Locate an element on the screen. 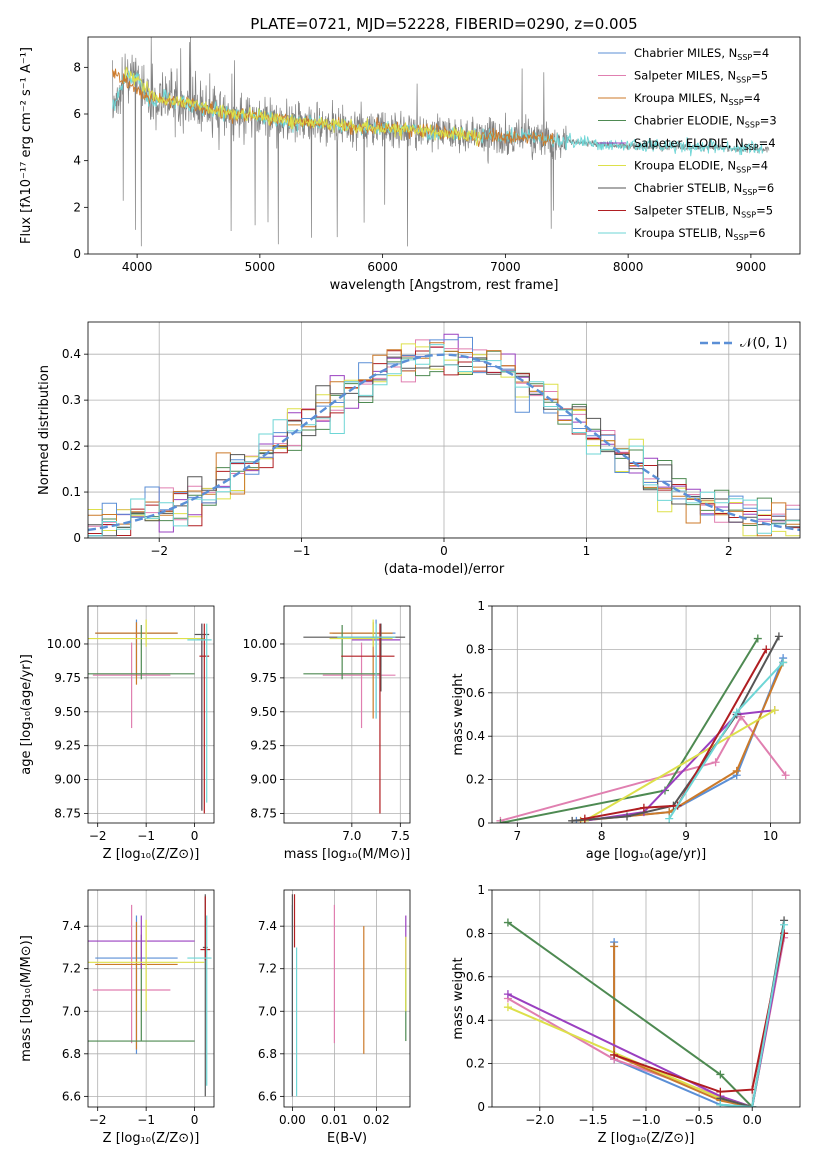 This screenshot has width=819, height=1170. x-tick-label: 7 is located at coordinates (517, 836).